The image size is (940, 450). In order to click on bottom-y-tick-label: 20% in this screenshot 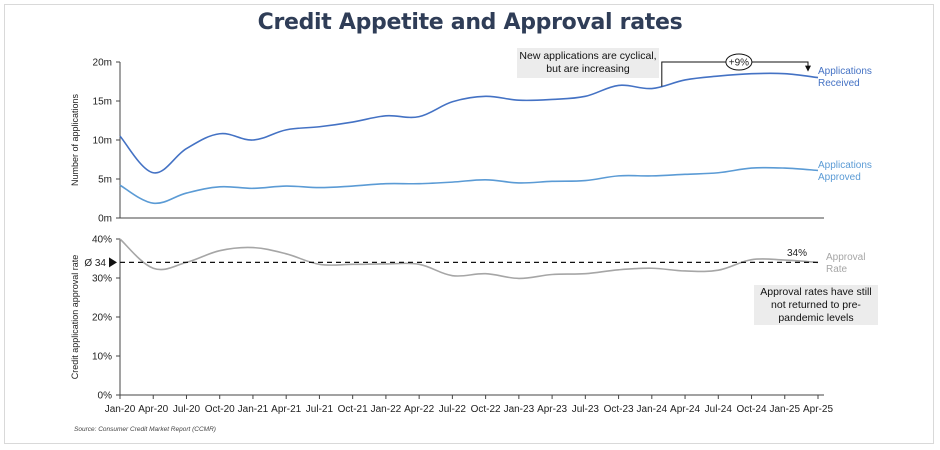, I will do `click(102, 318)`.